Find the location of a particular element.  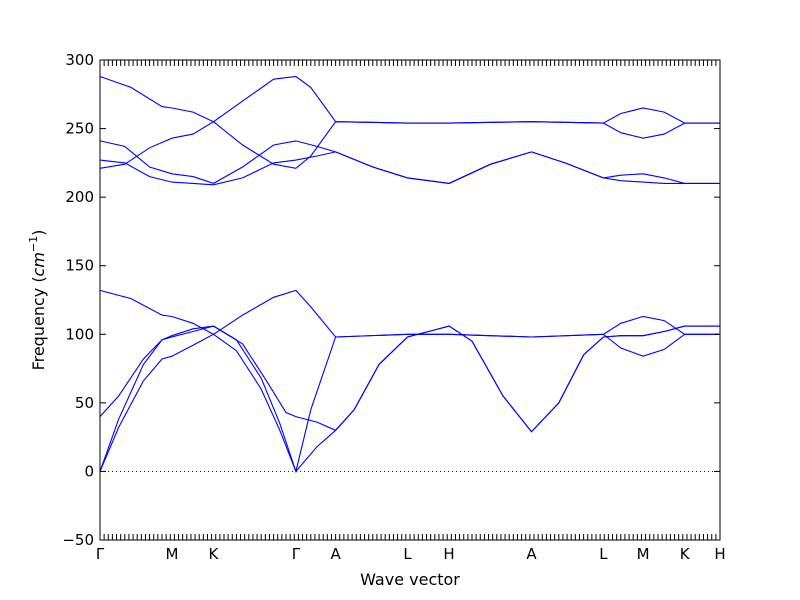

y-axis-label: Frequency (cm−1) is located at coordinates (37, 300).